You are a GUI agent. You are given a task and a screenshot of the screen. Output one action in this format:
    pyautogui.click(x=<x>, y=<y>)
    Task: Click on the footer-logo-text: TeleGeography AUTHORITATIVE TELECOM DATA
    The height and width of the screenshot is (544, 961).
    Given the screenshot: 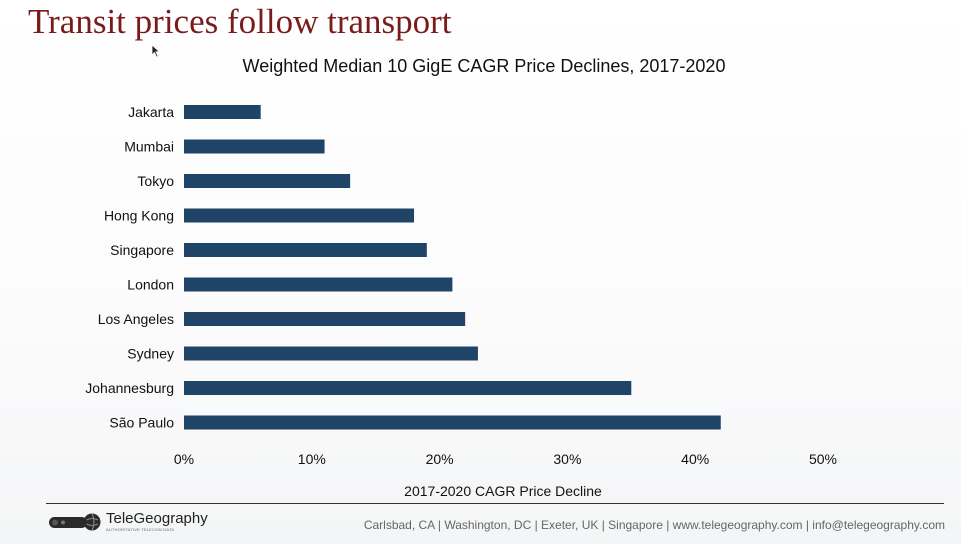 What is the action you would take?
    pyautogui.click(x=157, y=522)
    